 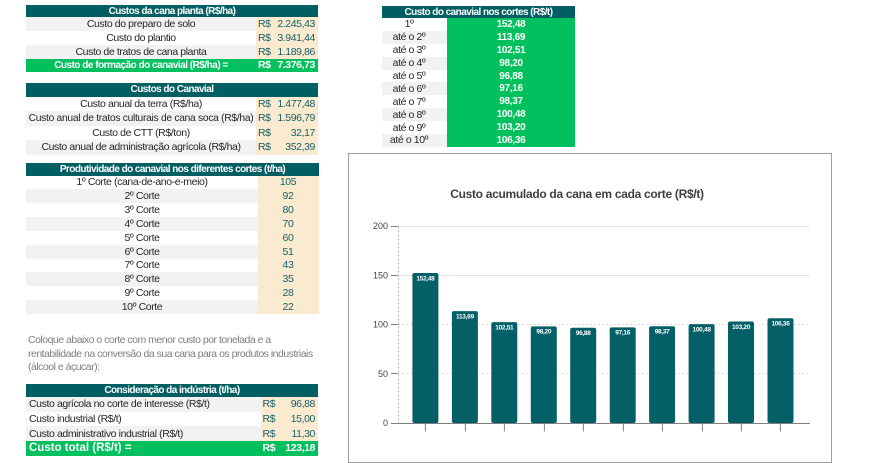 I want to click on svg-text: 50, so click(x=383, y=374).